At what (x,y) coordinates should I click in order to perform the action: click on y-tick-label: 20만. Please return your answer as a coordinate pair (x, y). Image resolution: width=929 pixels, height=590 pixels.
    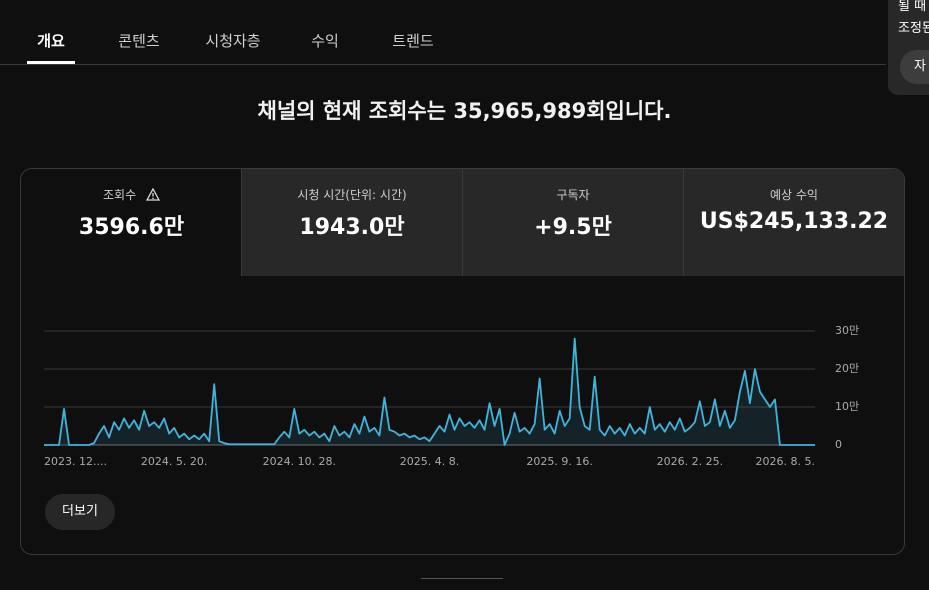
    Looking at the image, I should click on (847, 368).